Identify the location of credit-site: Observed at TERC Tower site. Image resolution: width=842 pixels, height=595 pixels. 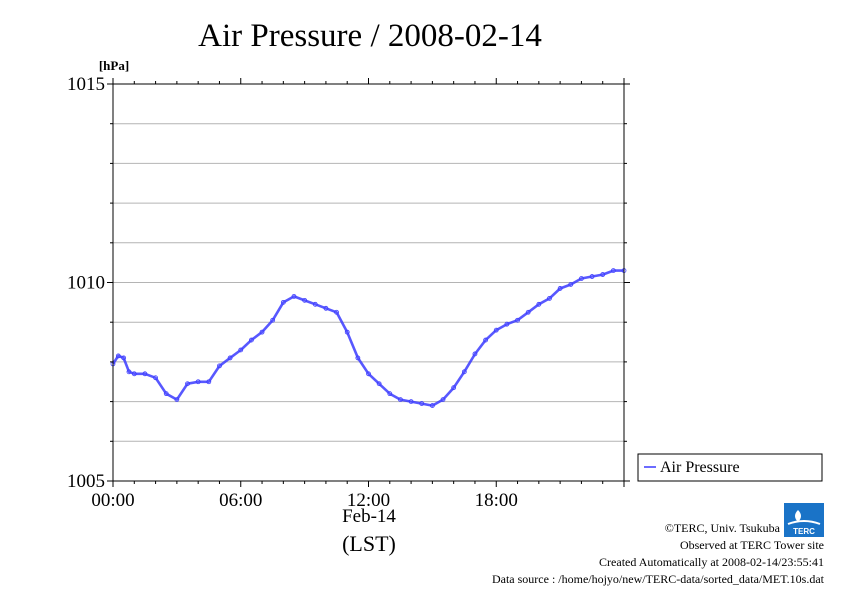
(752, 545).